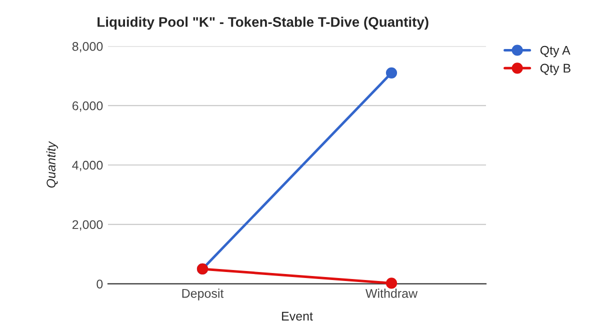  What do you see at coordinates (555, 52) in the screenshot?
I see `legend-label: Qty A` at bounding box center [555, 52].